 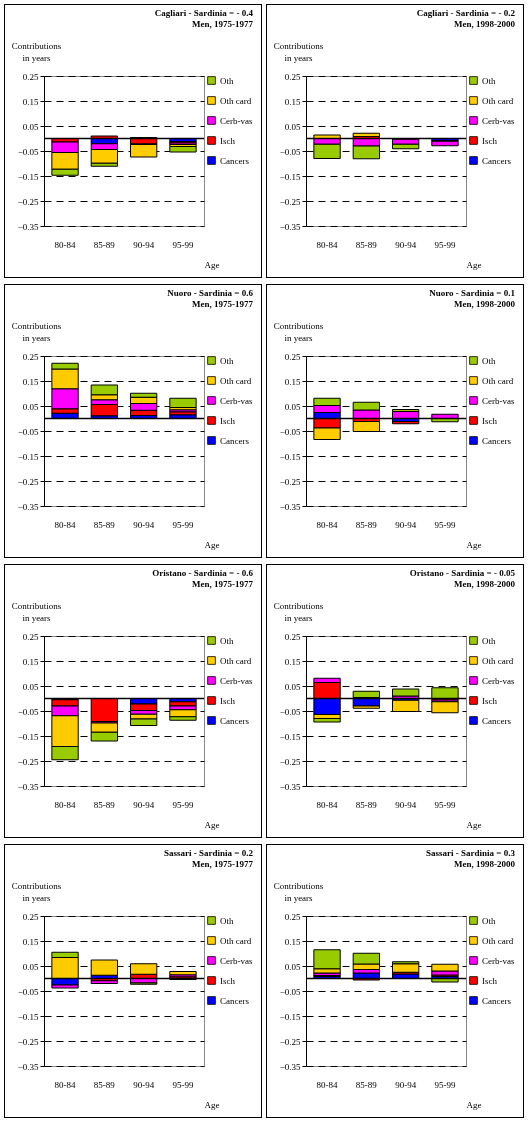 What do you see at coordinates (209, 853) in the screenshot?
I see `chart-title: Sassari - Sardinia = 0.2` at bounding box center [209, 853].